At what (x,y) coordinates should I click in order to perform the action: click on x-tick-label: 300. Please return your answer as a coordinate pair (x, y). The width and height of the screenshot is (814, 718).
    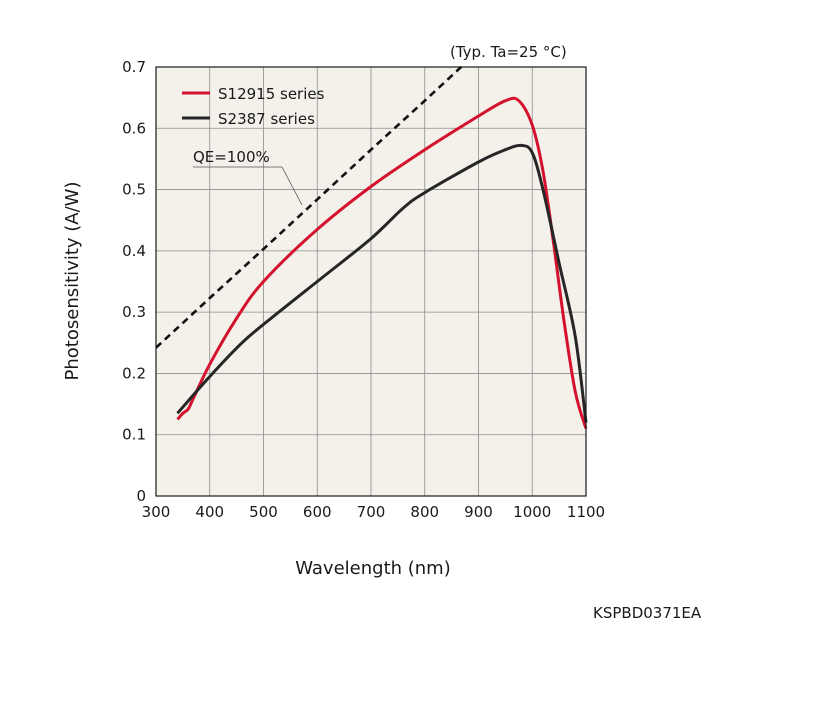
    Looking at the image, I should click on (156, 512).